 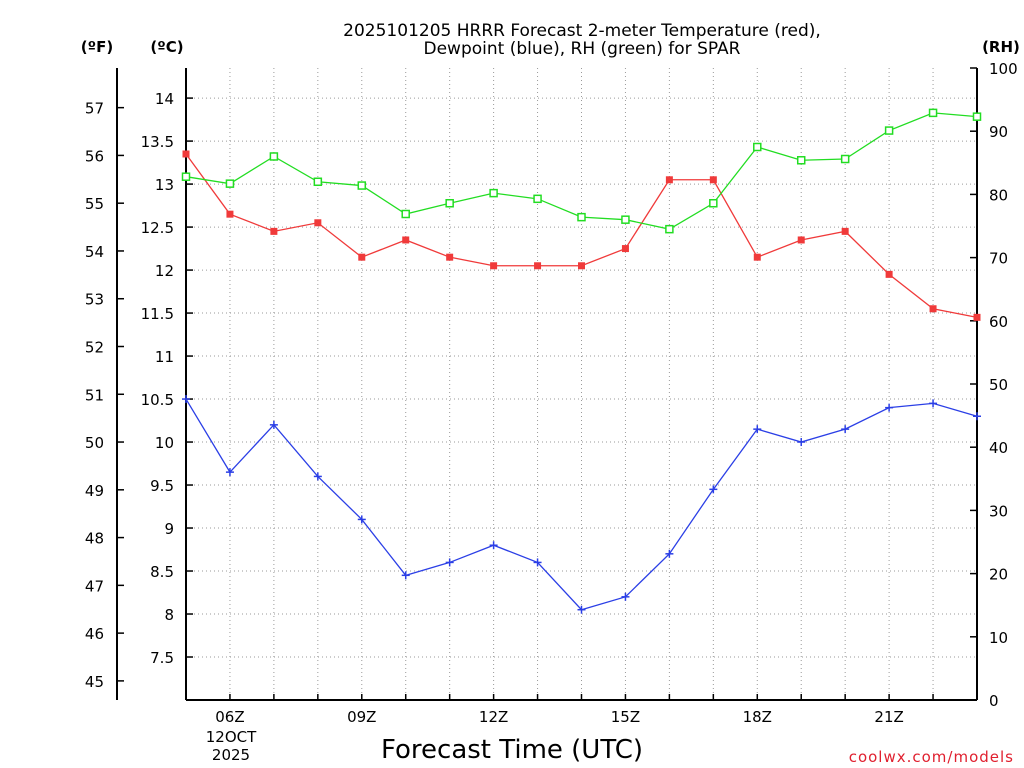 What do you see at coordinates (94, 109) in the screenshot?
I see `fahrenheit-tick-label: 57` at bounding box center [94, 109].